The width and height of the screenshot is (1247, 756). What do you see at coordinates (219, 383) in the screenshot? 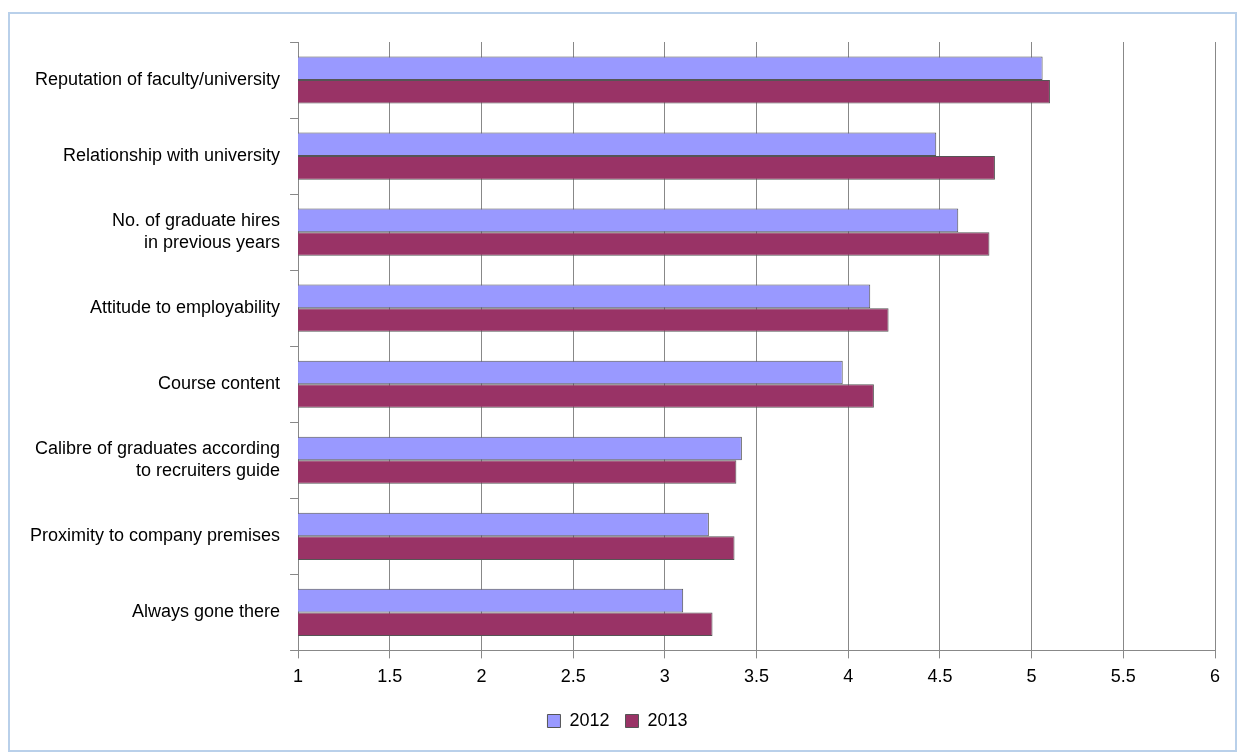
I see `y-tick-label: Course content` at bounding box center [219, 383].